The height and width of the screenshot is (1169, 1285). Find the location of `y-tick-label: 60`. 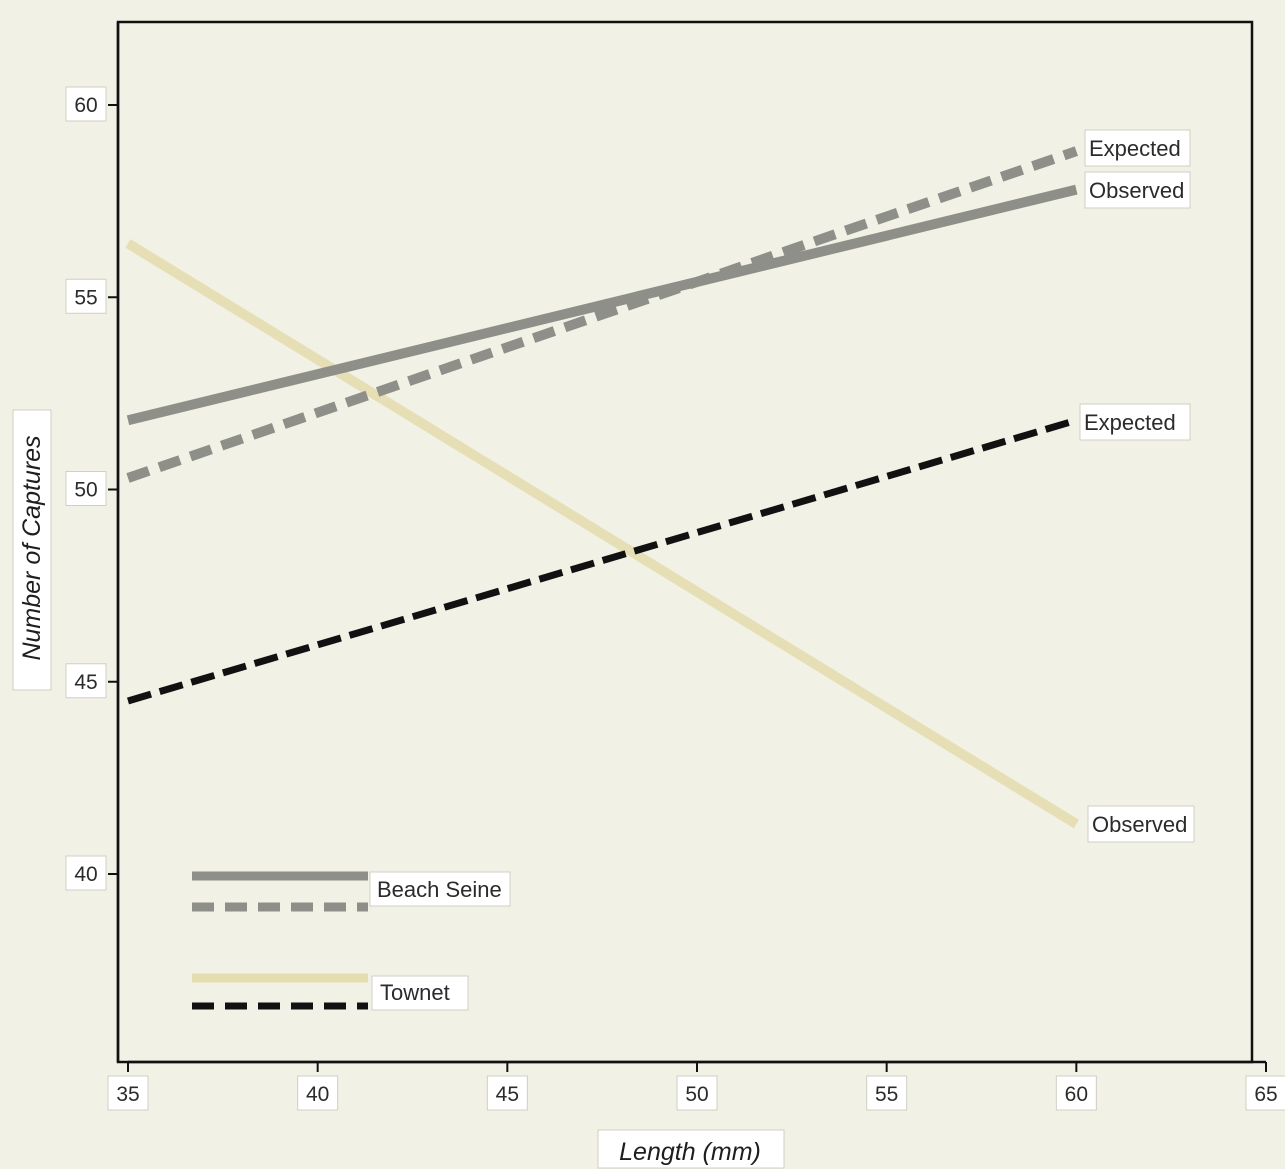

y-tick-label: 60 is located at coordinates (85, 105).